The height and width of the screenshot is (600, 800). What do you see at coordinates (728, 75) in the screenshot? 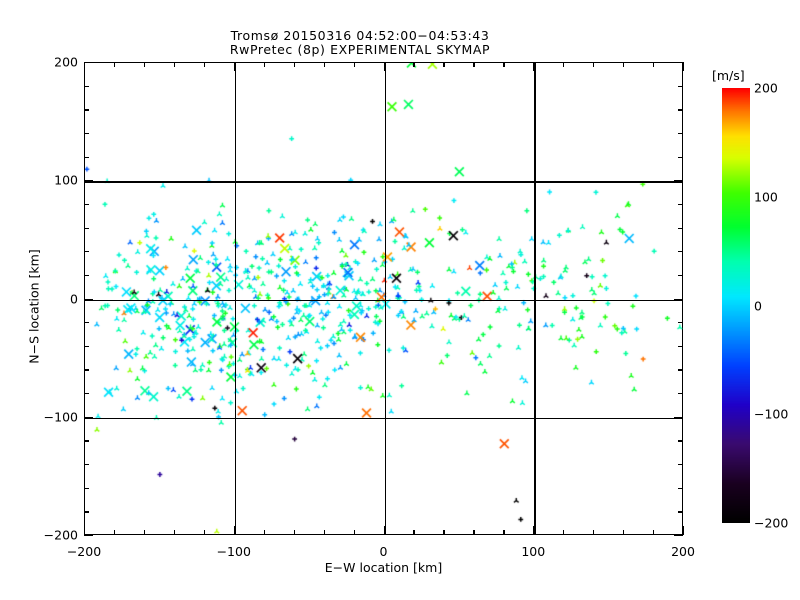
I see `colorbar-unit-label: [m/s]` at bounding box center [728, 75].